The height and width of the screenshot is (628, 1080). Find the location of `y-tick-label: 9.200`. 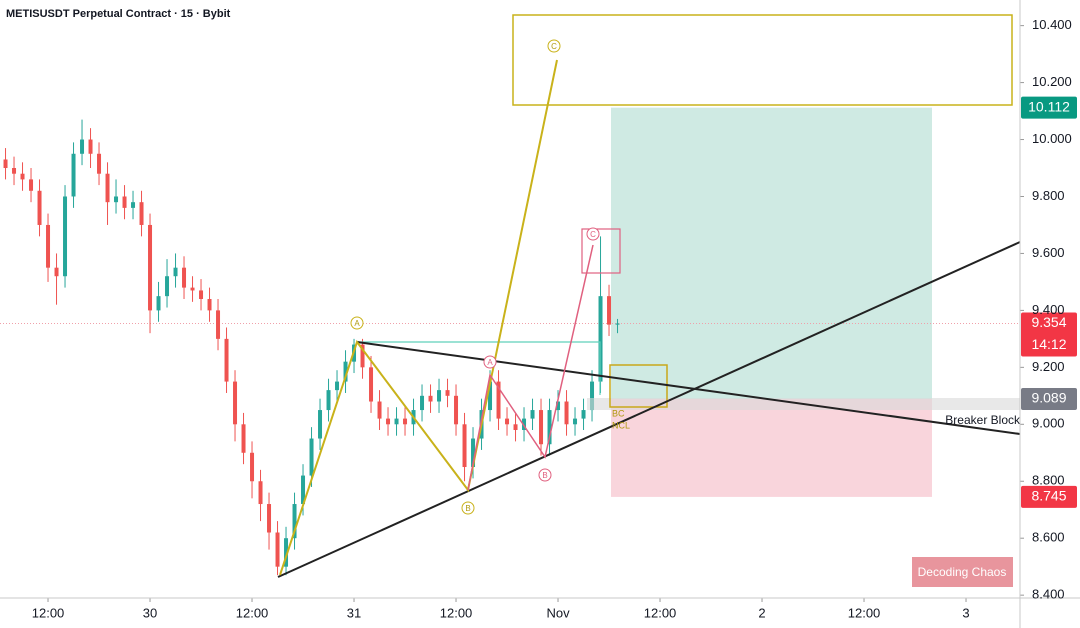

y-tick-label: 9.200 is located at coordinates (1048, 366).